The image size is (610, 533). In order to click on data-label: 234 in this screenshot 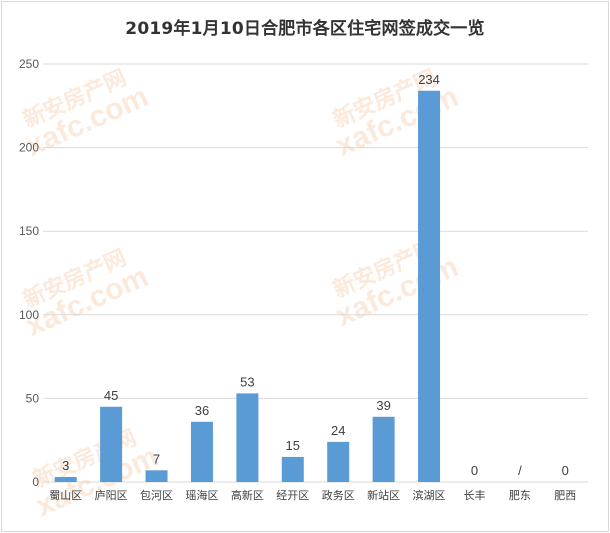, I will do `click(429, 79)`.